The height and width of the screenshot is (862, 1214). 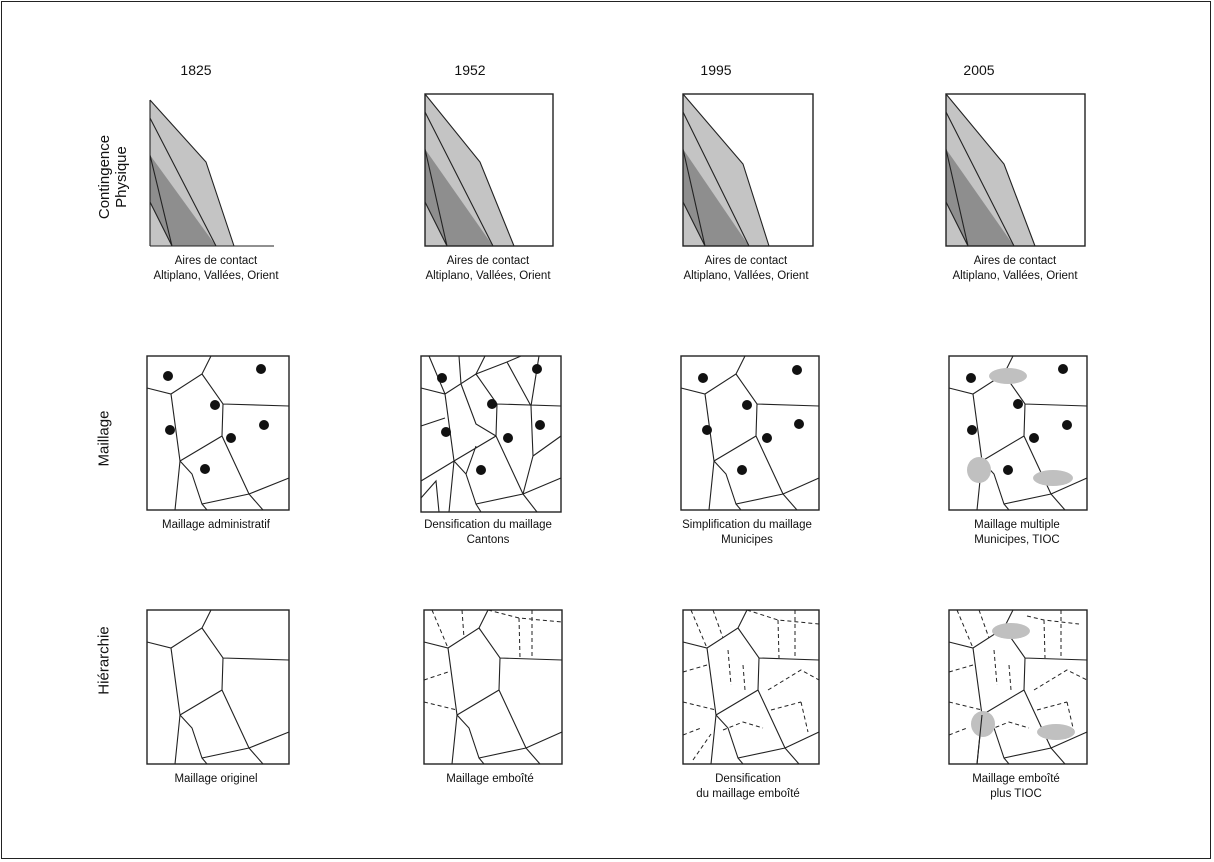 I want to click on municipal-mesh, so click(x=750, y=433).